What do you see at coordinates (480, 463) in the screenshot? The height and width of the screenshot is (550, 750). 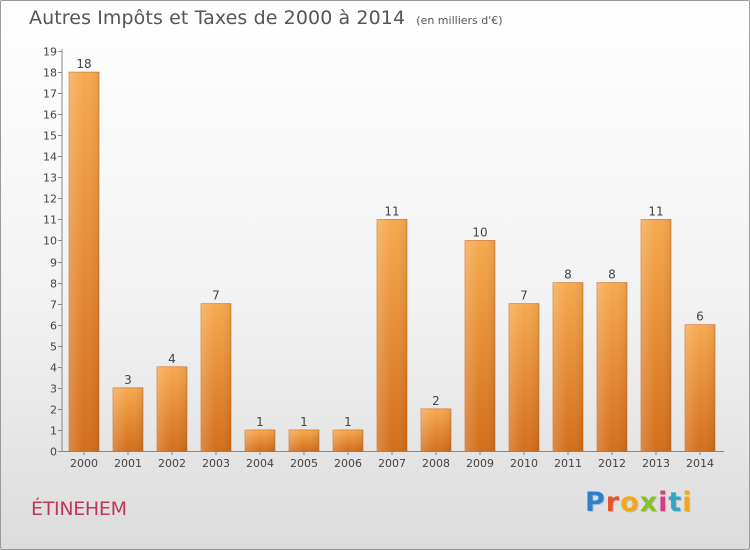 I see `x-tick-label: 2009` at bounding box center [480, 463].